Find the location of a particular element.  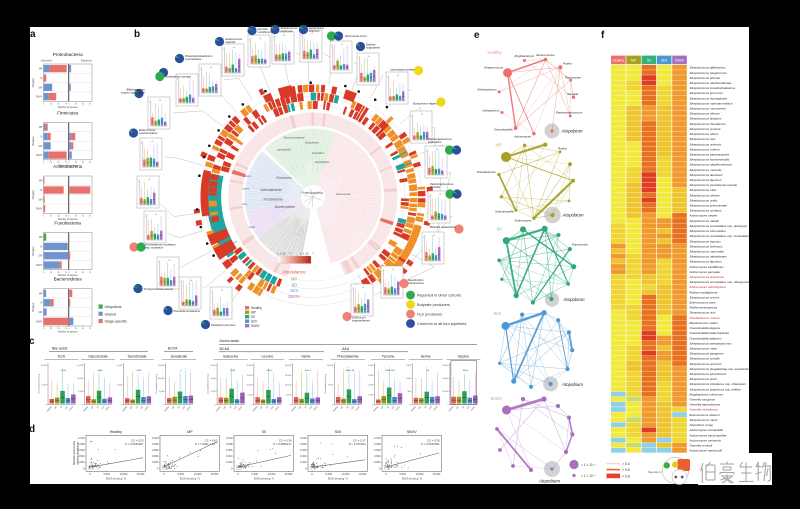

svg-text: 0.008 is located at coordinates (303, 444).